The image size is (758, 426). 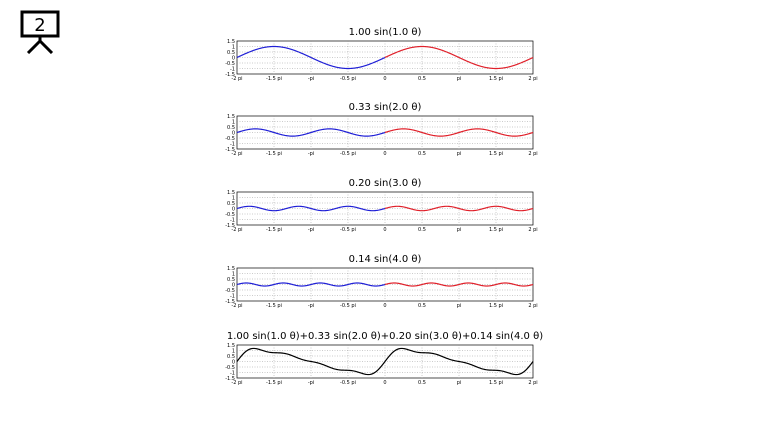 What do you see at coordinates (385, 183) in the screenshot?
I see `chart-title: 0.20 sin(3.0 θ)` at bounding box center [385, 183].